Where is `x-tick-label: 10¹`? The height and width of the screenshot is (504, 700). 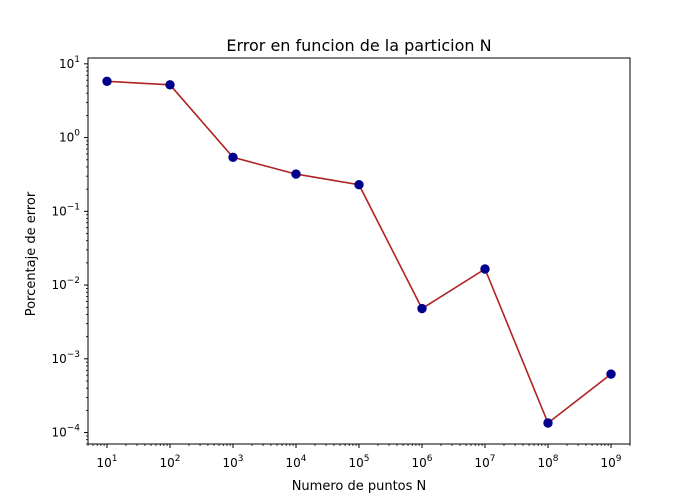
x-tick-label: 10¹ is located at coordinates (106, 462).